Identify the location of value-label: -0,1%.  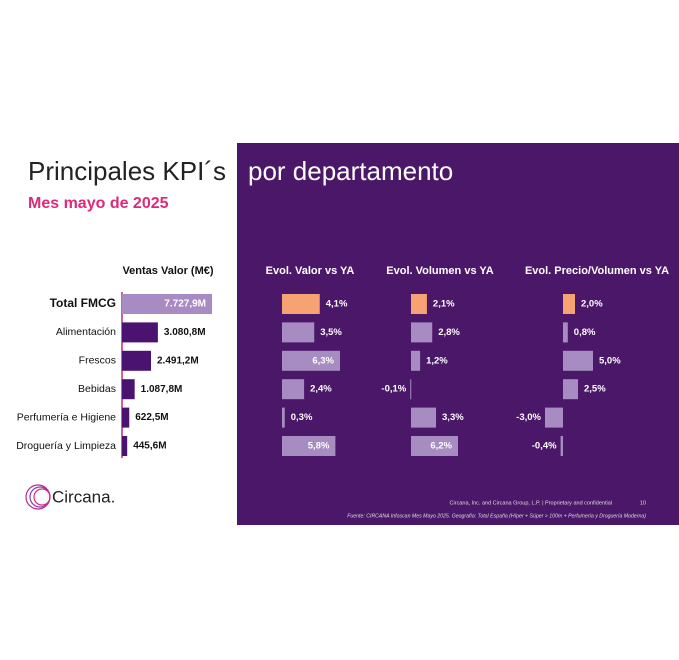
(393, 389).